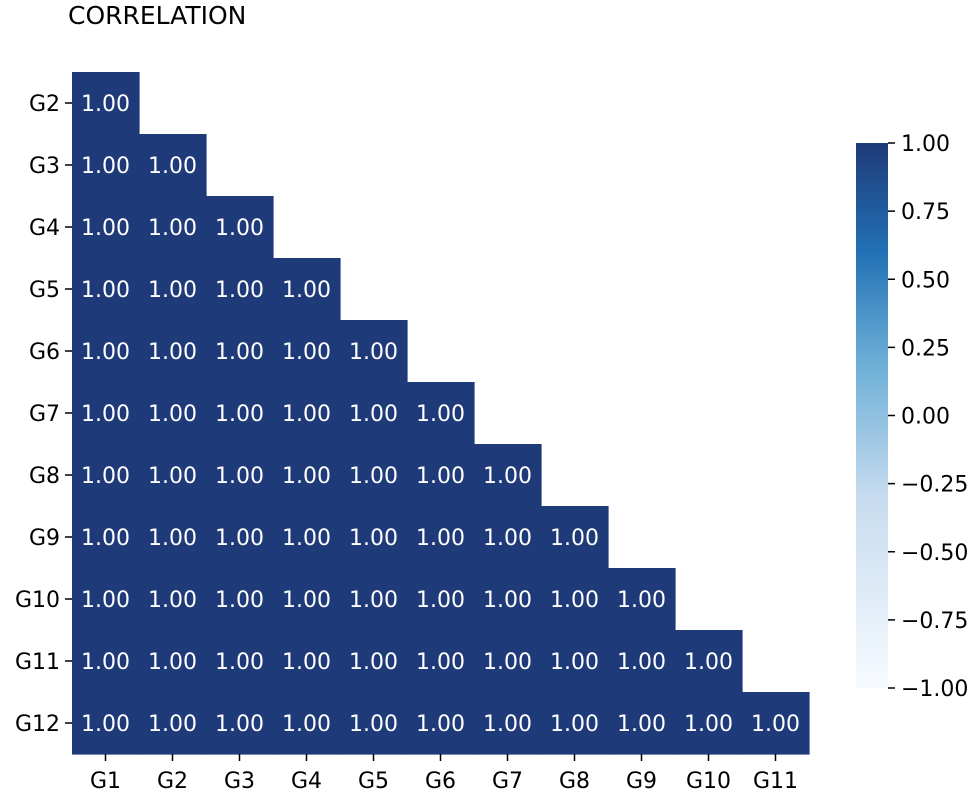 The width and height of the screenshot is (980, 804). Describe the element at coordinates (934, 689) in the screenshot. I see `colorbar-tick-label: −1.00` at that location.